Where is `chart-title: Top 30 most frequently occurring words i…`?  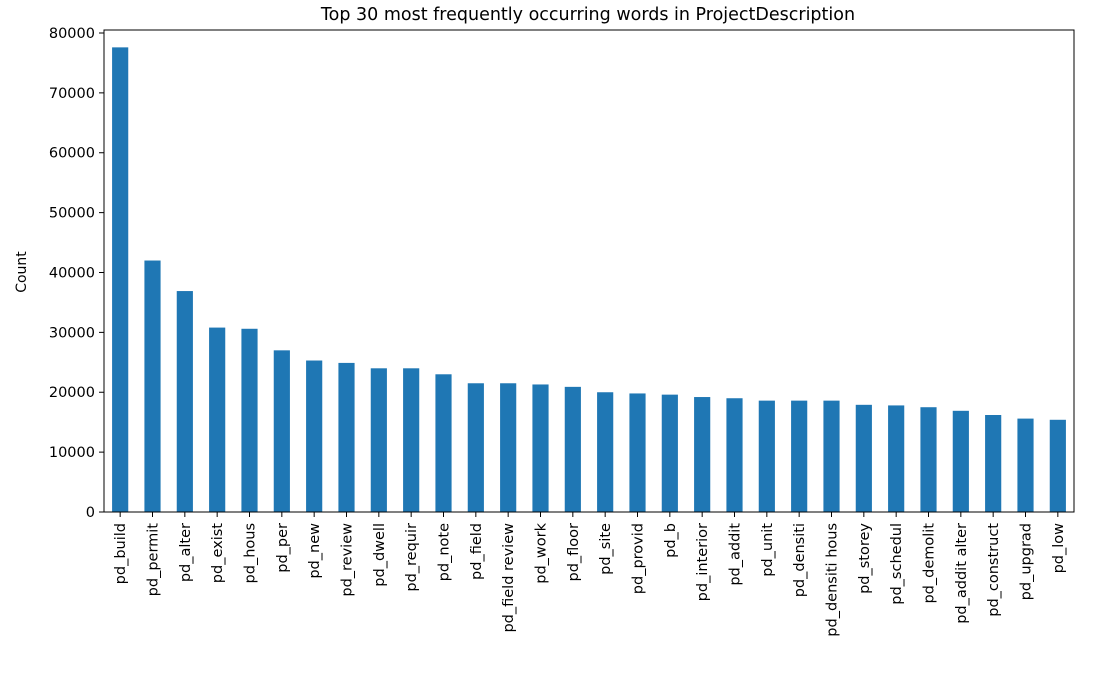
chart-title: Top 30 most frequently occurring words i… is located at coordinates (587, 15).